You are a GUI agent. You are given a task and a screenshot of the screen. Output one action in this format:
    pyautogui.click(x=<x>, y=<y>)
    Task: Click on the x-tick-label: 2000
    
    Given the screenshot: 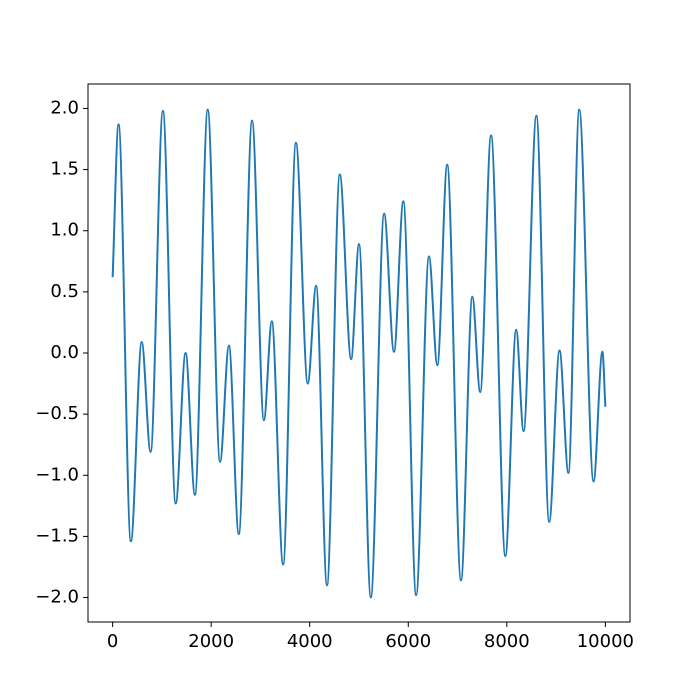 What is the action you would take?
    pyautogui.click(x=211, y=641)
    